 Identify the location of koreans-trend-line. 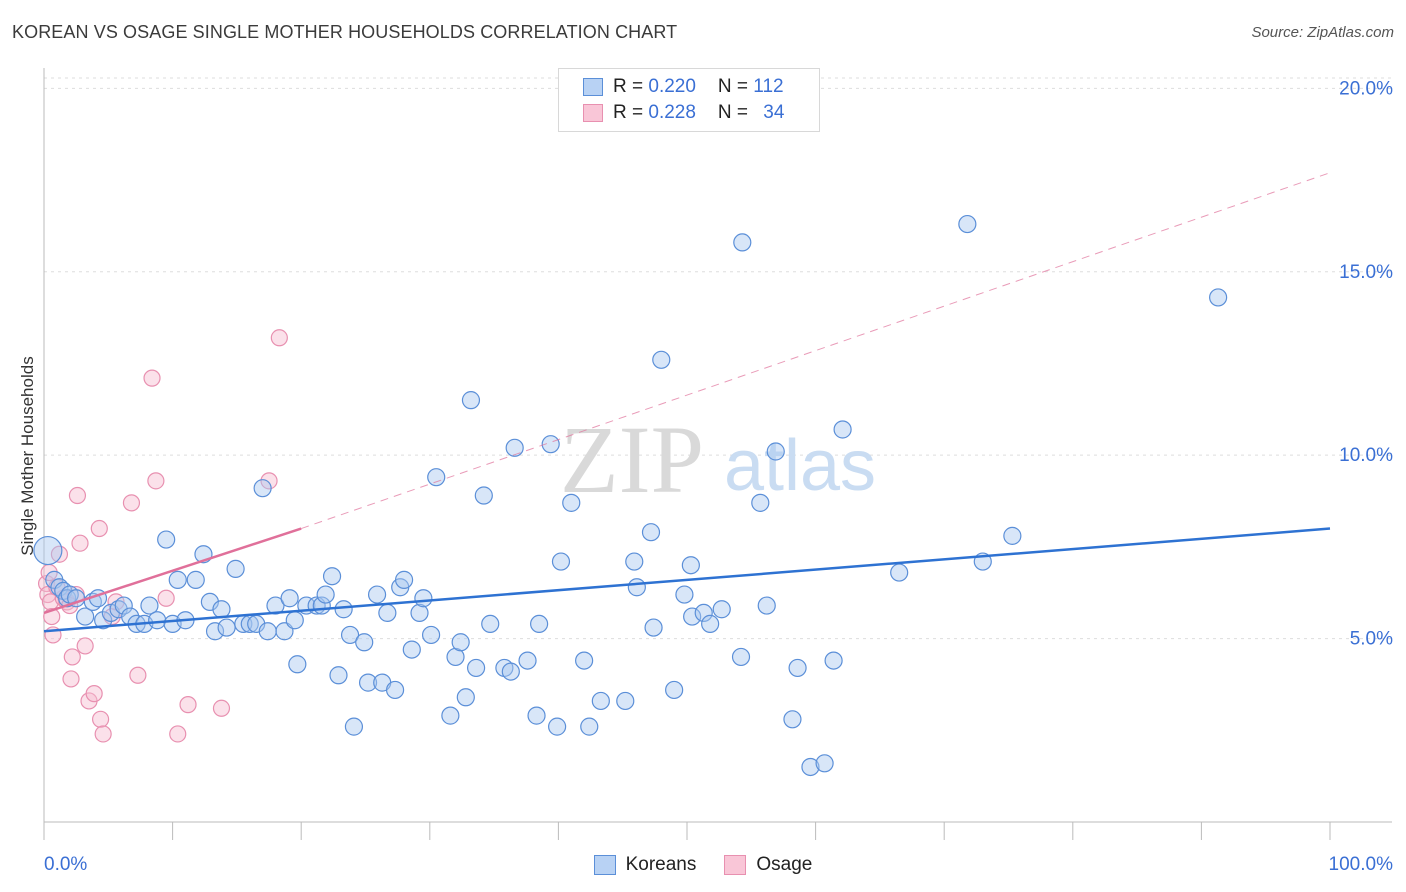
(687, 580).